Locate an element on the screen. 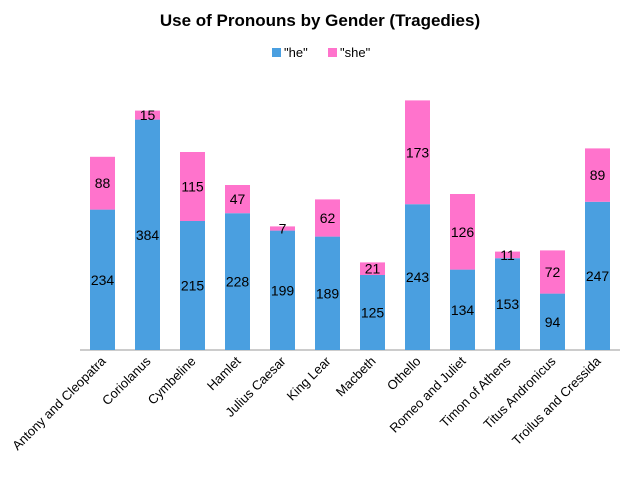 Image resolution: width=640 pixels, height=479 pixels. data-label-he-3: 228 is located at coordinates (238, 282).